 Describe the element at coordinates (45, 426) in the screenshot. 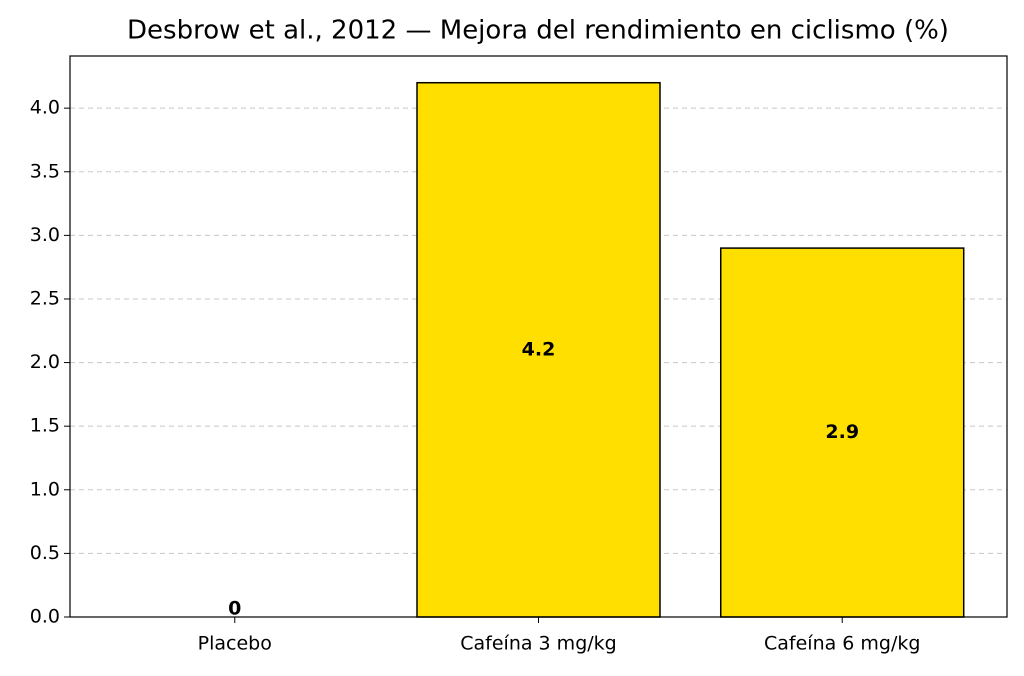

I see `y-tick-label: 1.5` at that location.